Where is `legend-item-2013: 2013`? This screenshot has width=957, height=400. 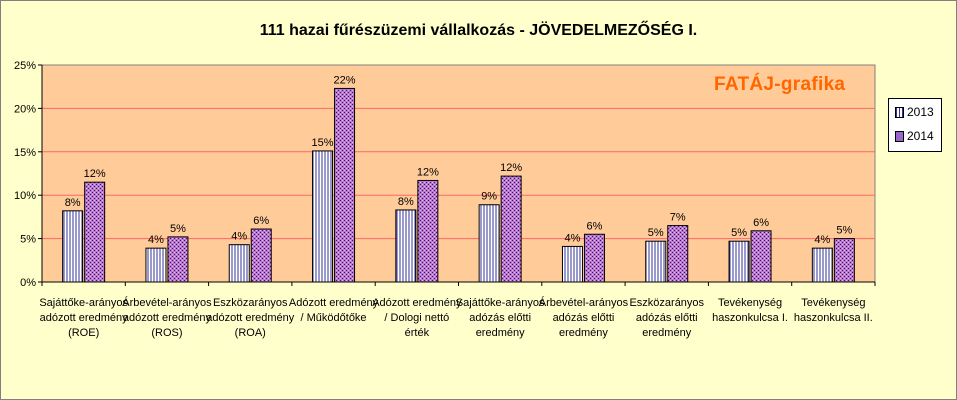 legend-item-2013: 2013 is located at coordinates (914, 112).